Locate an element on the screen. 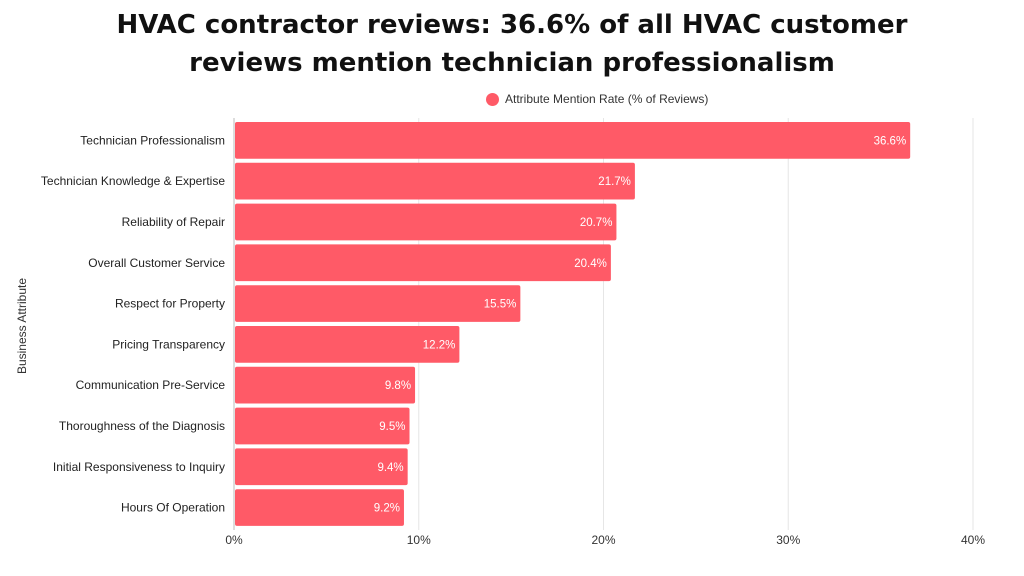 The height and width of the screenshot is (576, 1024). legend-swatch-icon is located at coordinates (492, 99).